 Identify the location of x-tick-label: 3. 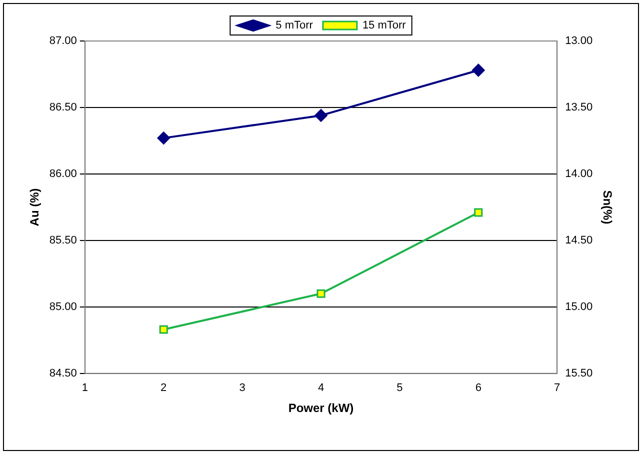
(242, 388).